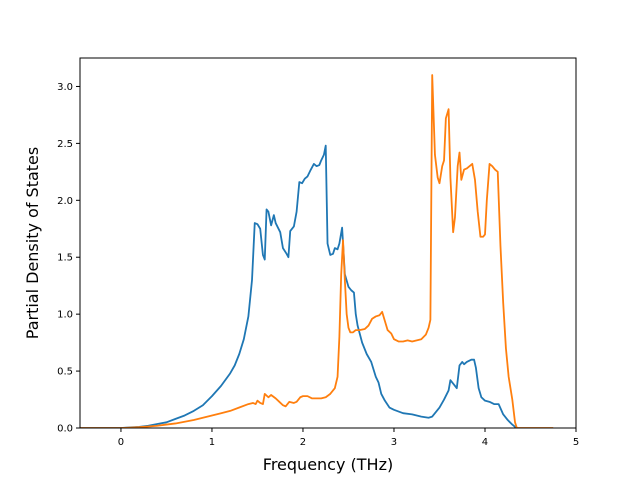 The height and width of the screenshot is (480, 640). What do you see at coordinates (576, 442) in the screenshot?
I see `x-tick-label: 5` at bounding box center [576, 442].